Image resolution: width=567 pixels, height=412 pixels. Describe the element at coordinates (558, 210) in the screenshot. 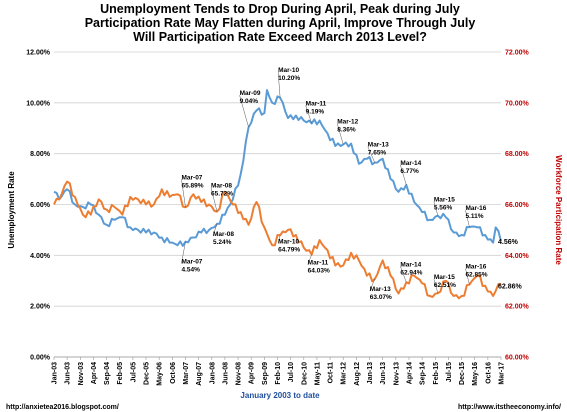

I see `y-axis-label-right: Workforce Participation Rate` at that location.